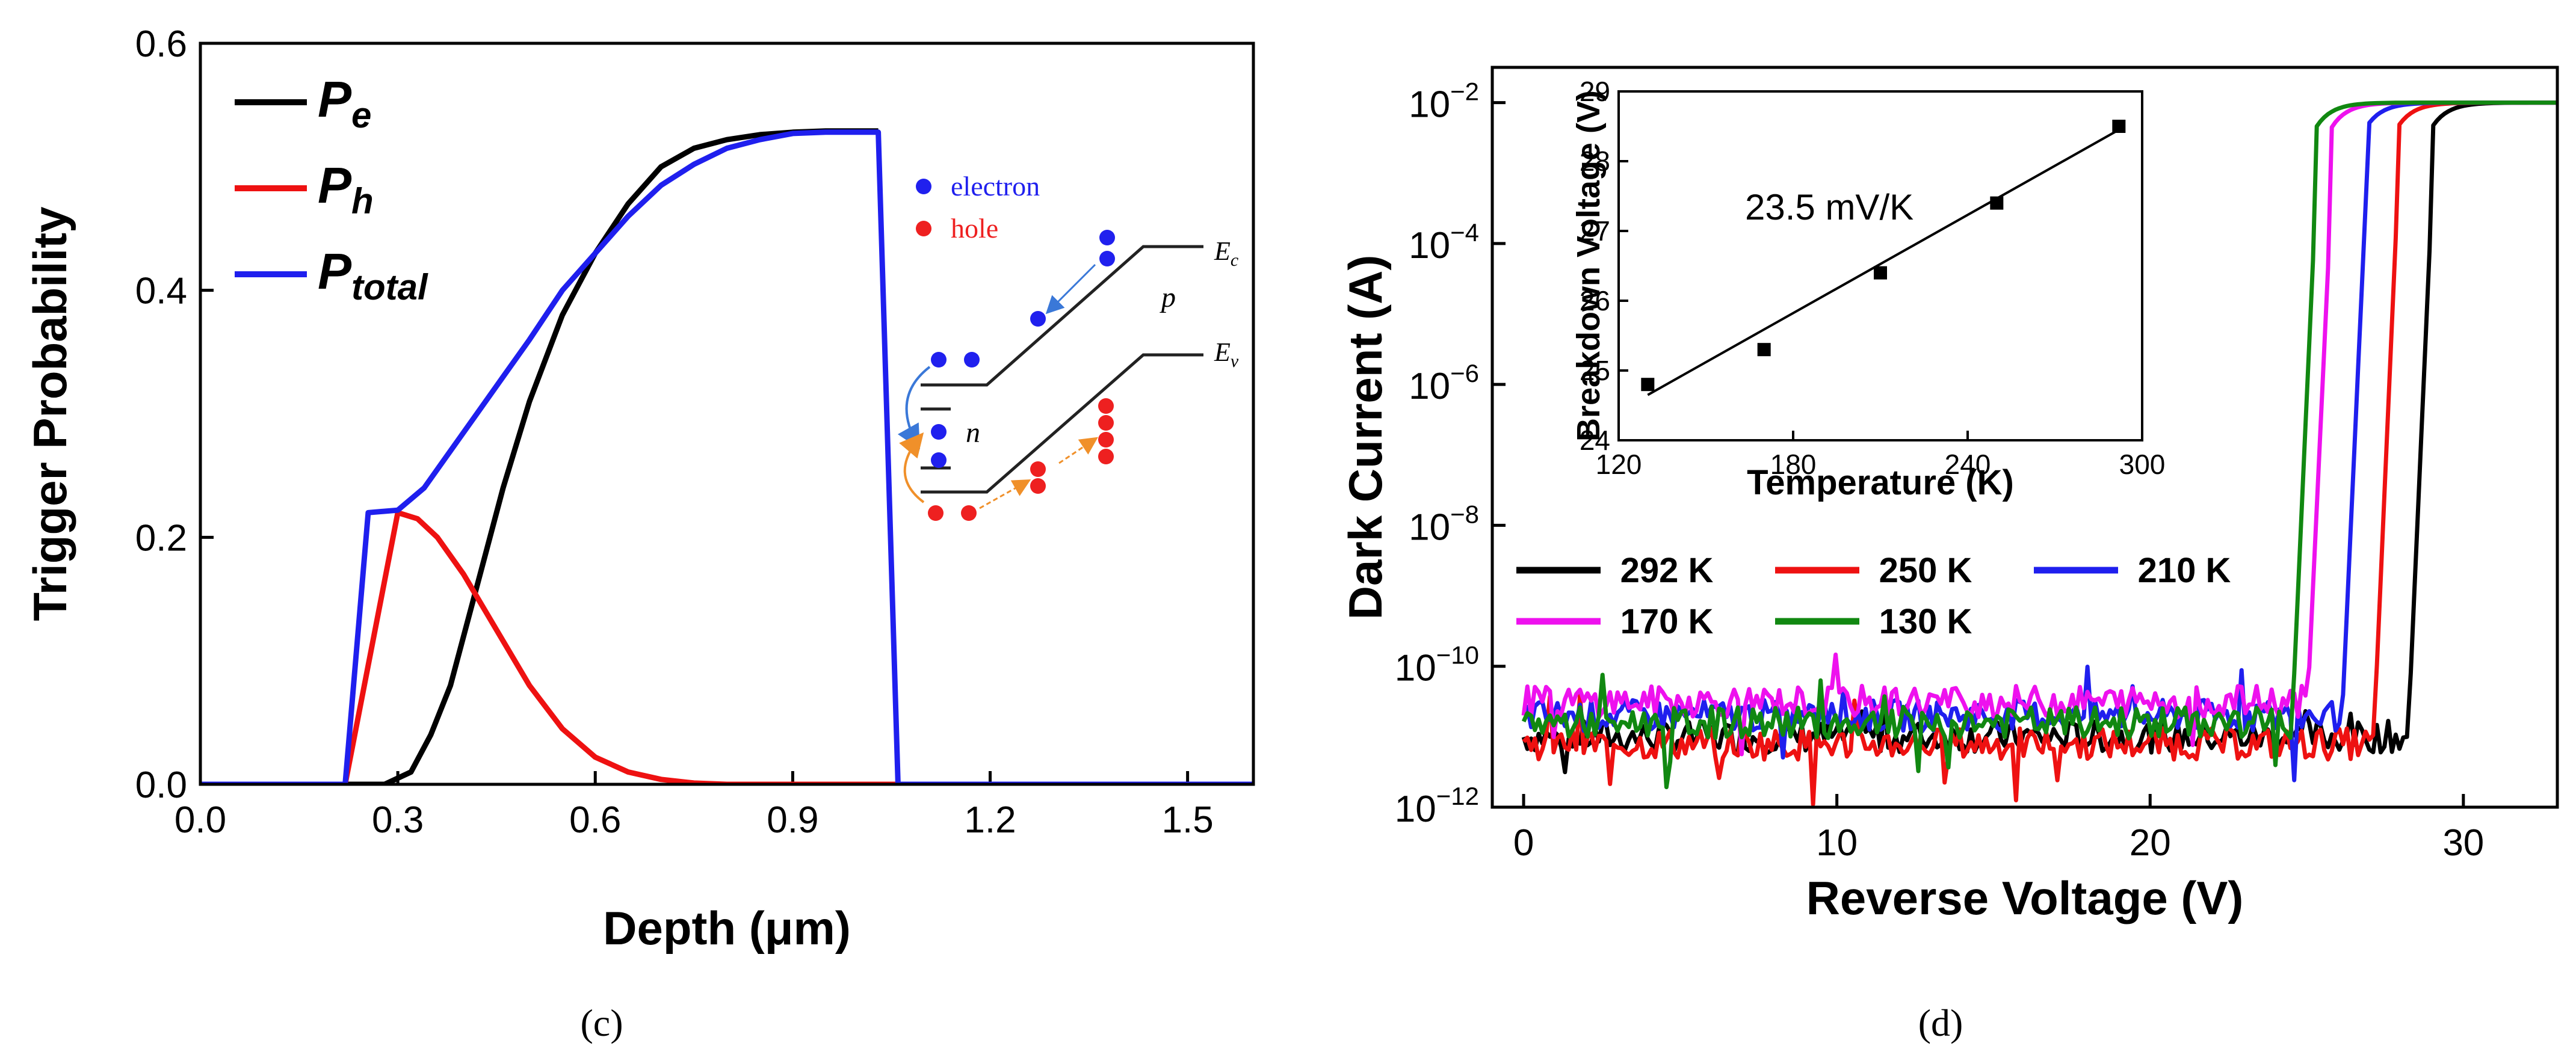  What do you see at coordinates (1595, 440) in the screenshot?
I see `inset-y-tick-label: 24` at bounding box center [1595, 440].